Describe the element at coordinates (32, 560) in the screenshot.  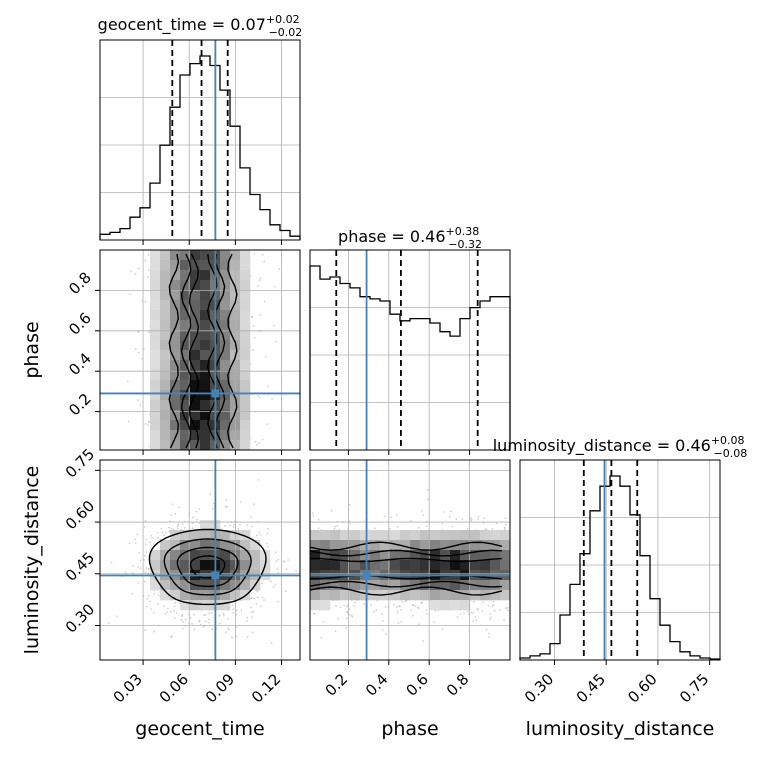
I see `y-axis-label-luminosity-distance: luminosity_distance` at that location.